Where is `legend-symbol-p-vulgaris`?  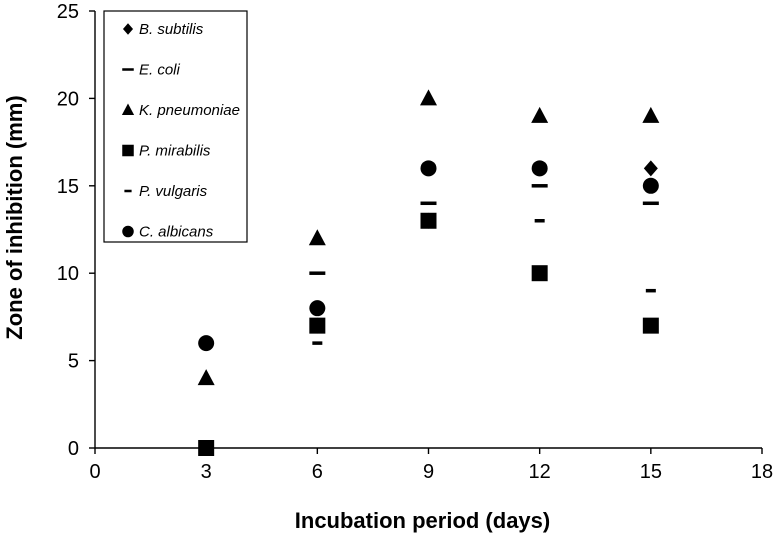 legend-symbol-p-vulgaris is located at coordinates (128, 191).